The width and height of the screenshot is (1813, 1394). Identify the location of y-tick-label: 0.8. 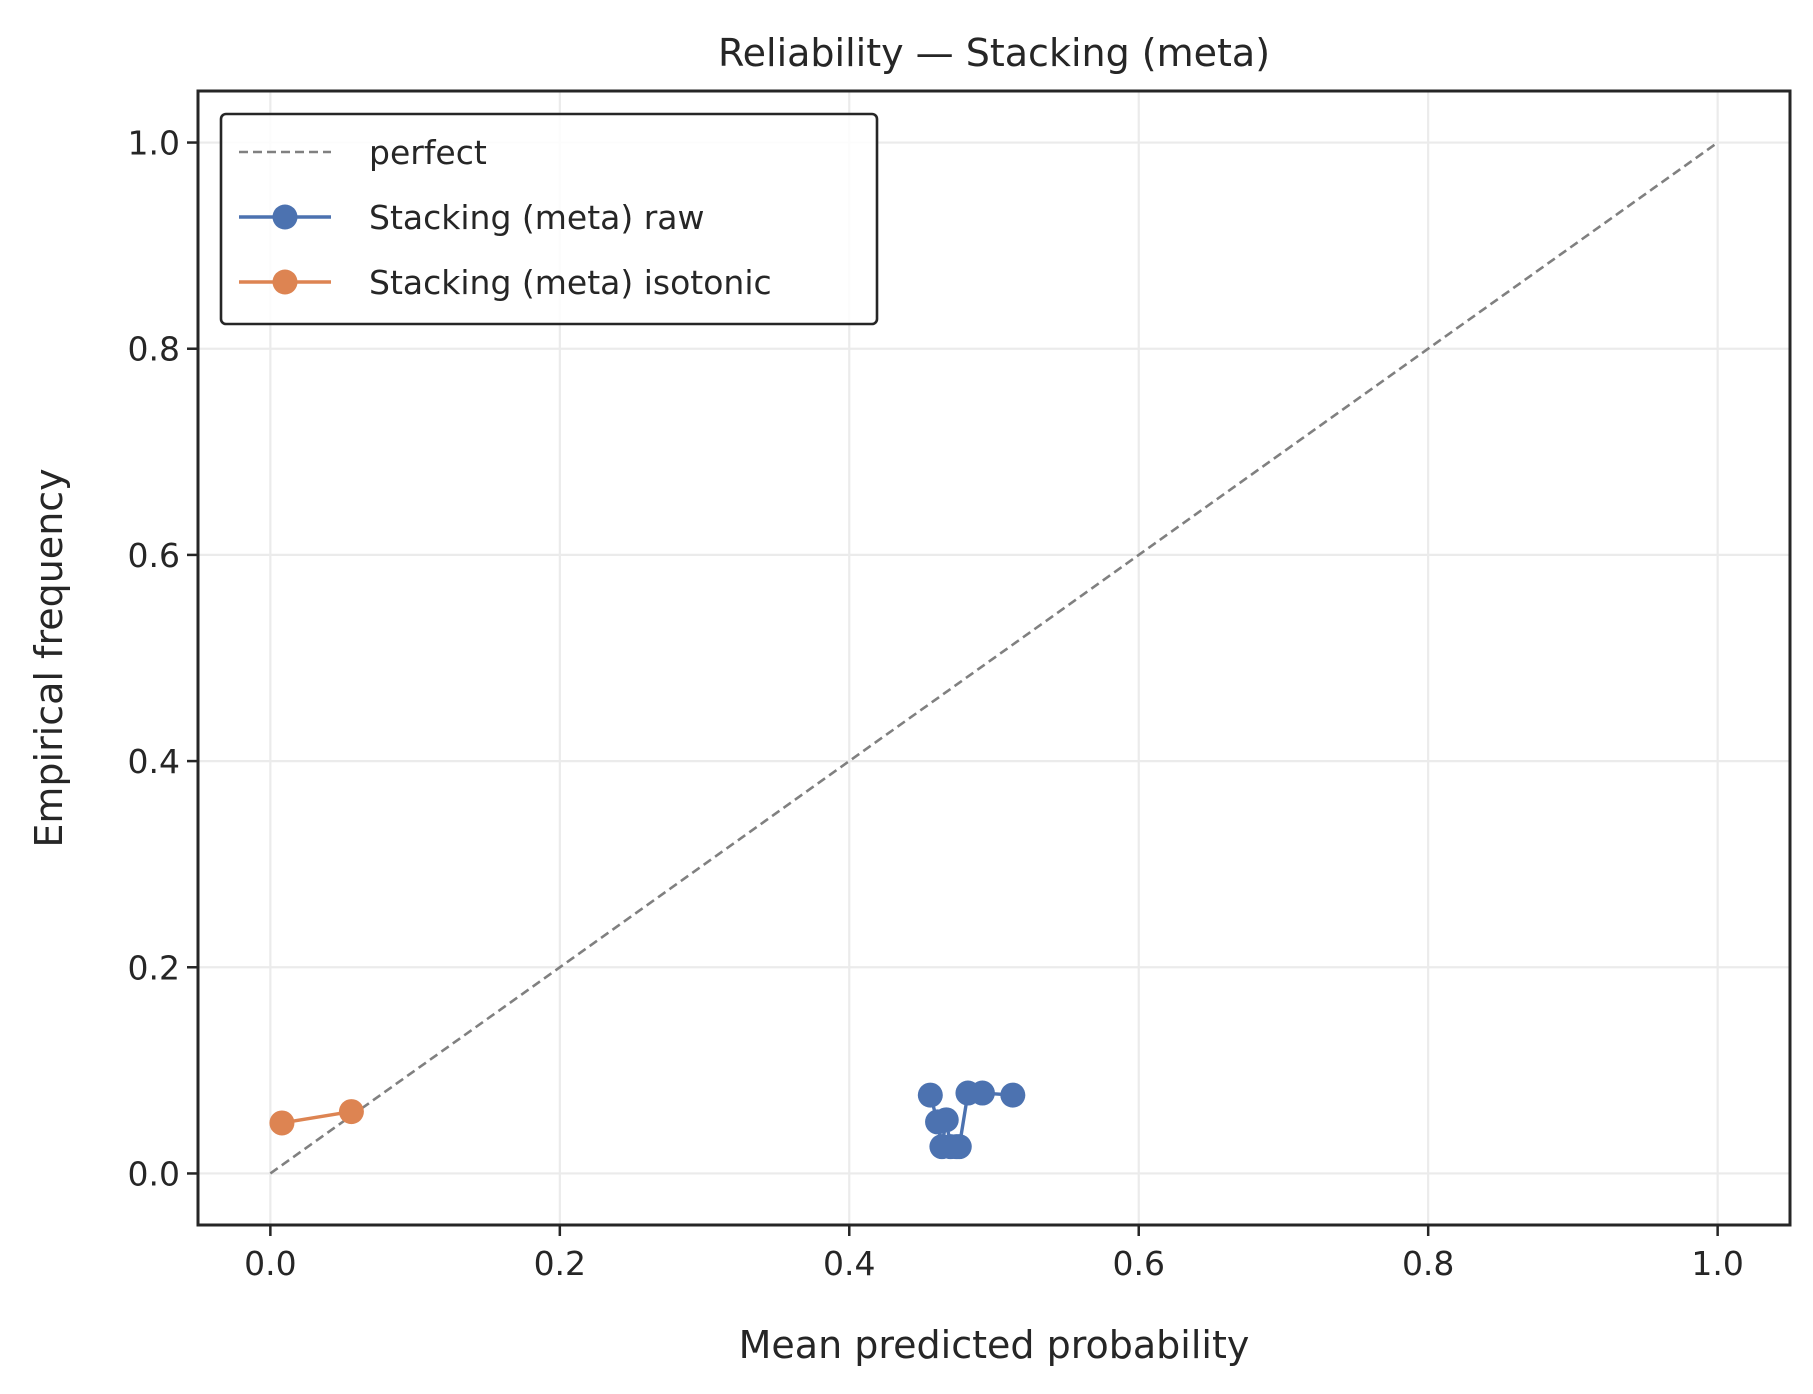
(154, 349).